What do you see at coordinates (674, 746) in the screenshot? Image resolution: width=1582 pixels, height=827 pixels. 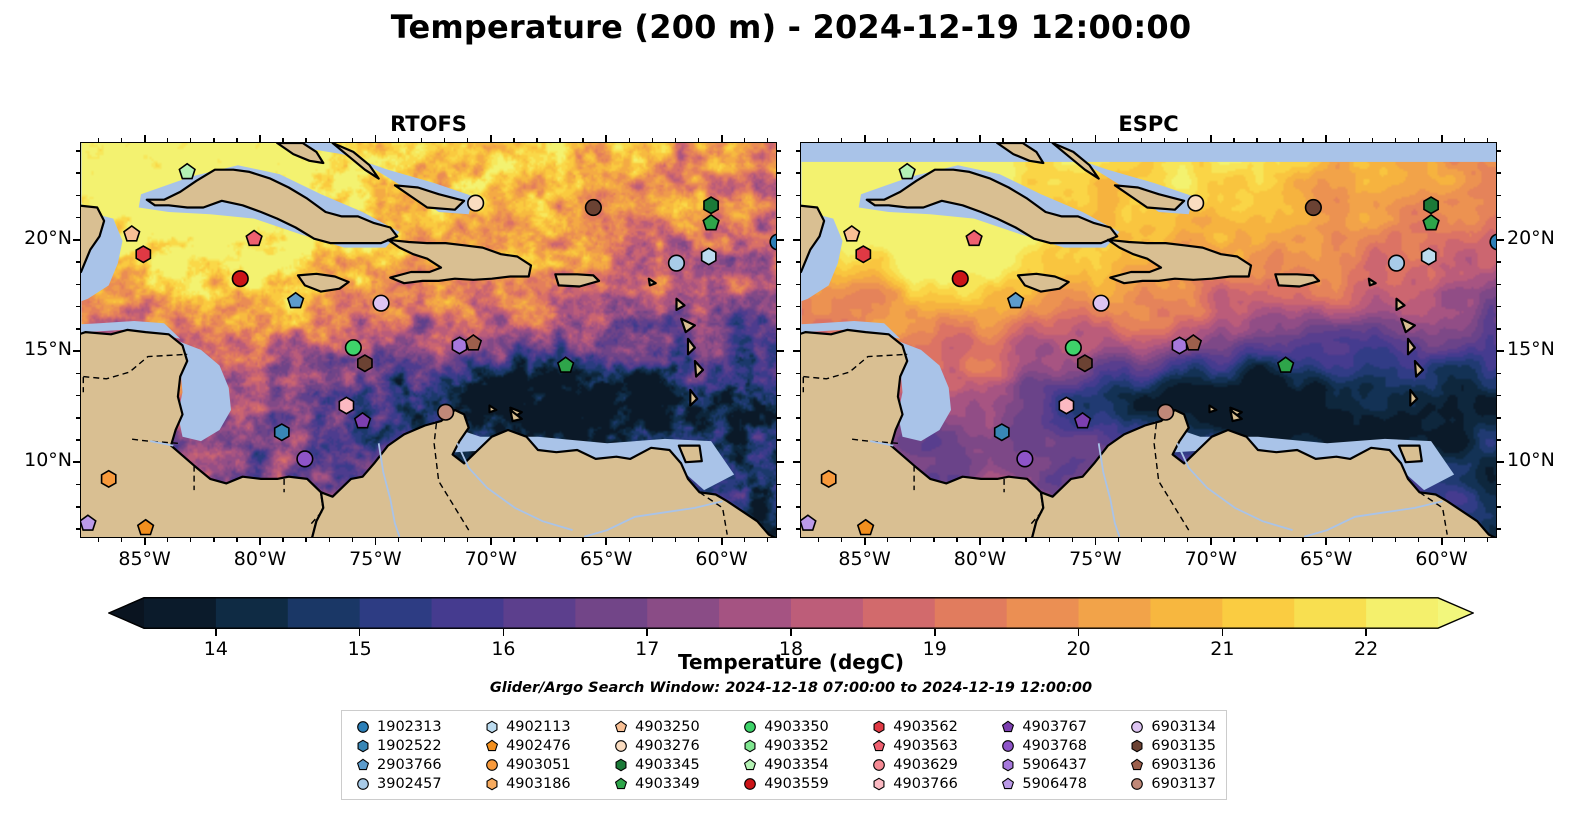 I see `legend-item: 4903276` at bounding box center [674, 746].